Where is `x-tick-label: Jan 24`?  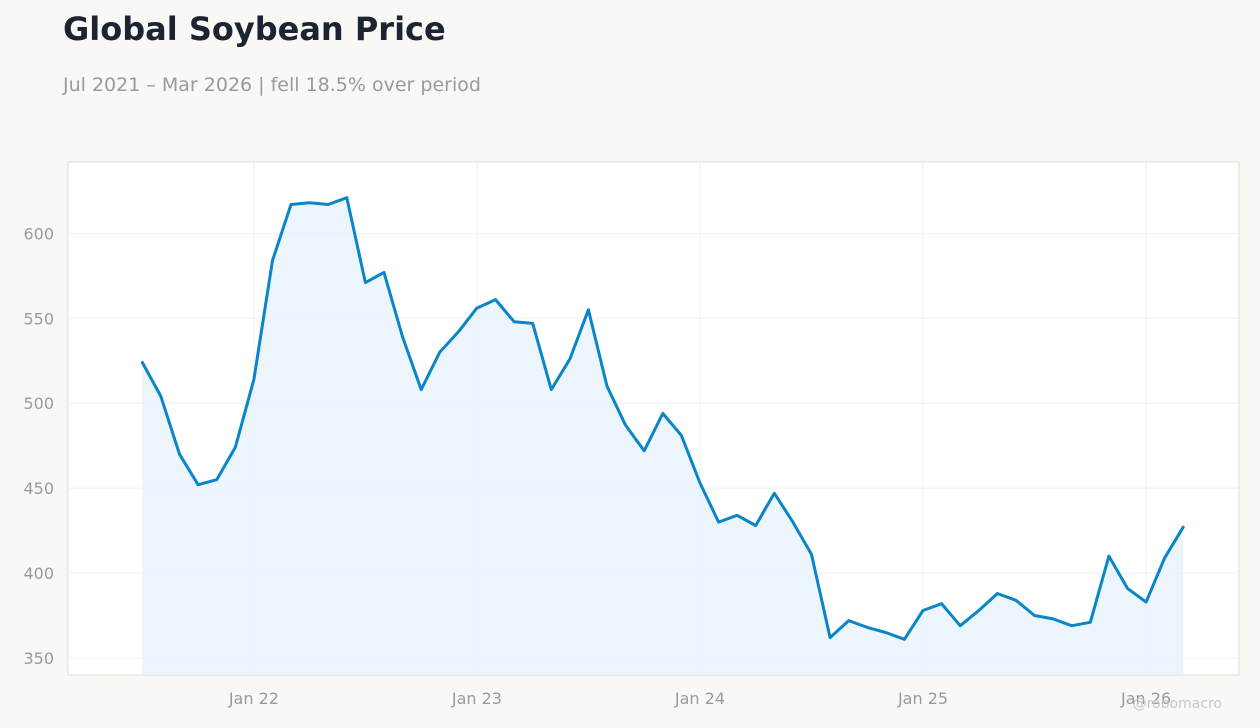 x-tick-label: Jan 24 is located at coordinates (699, 698).